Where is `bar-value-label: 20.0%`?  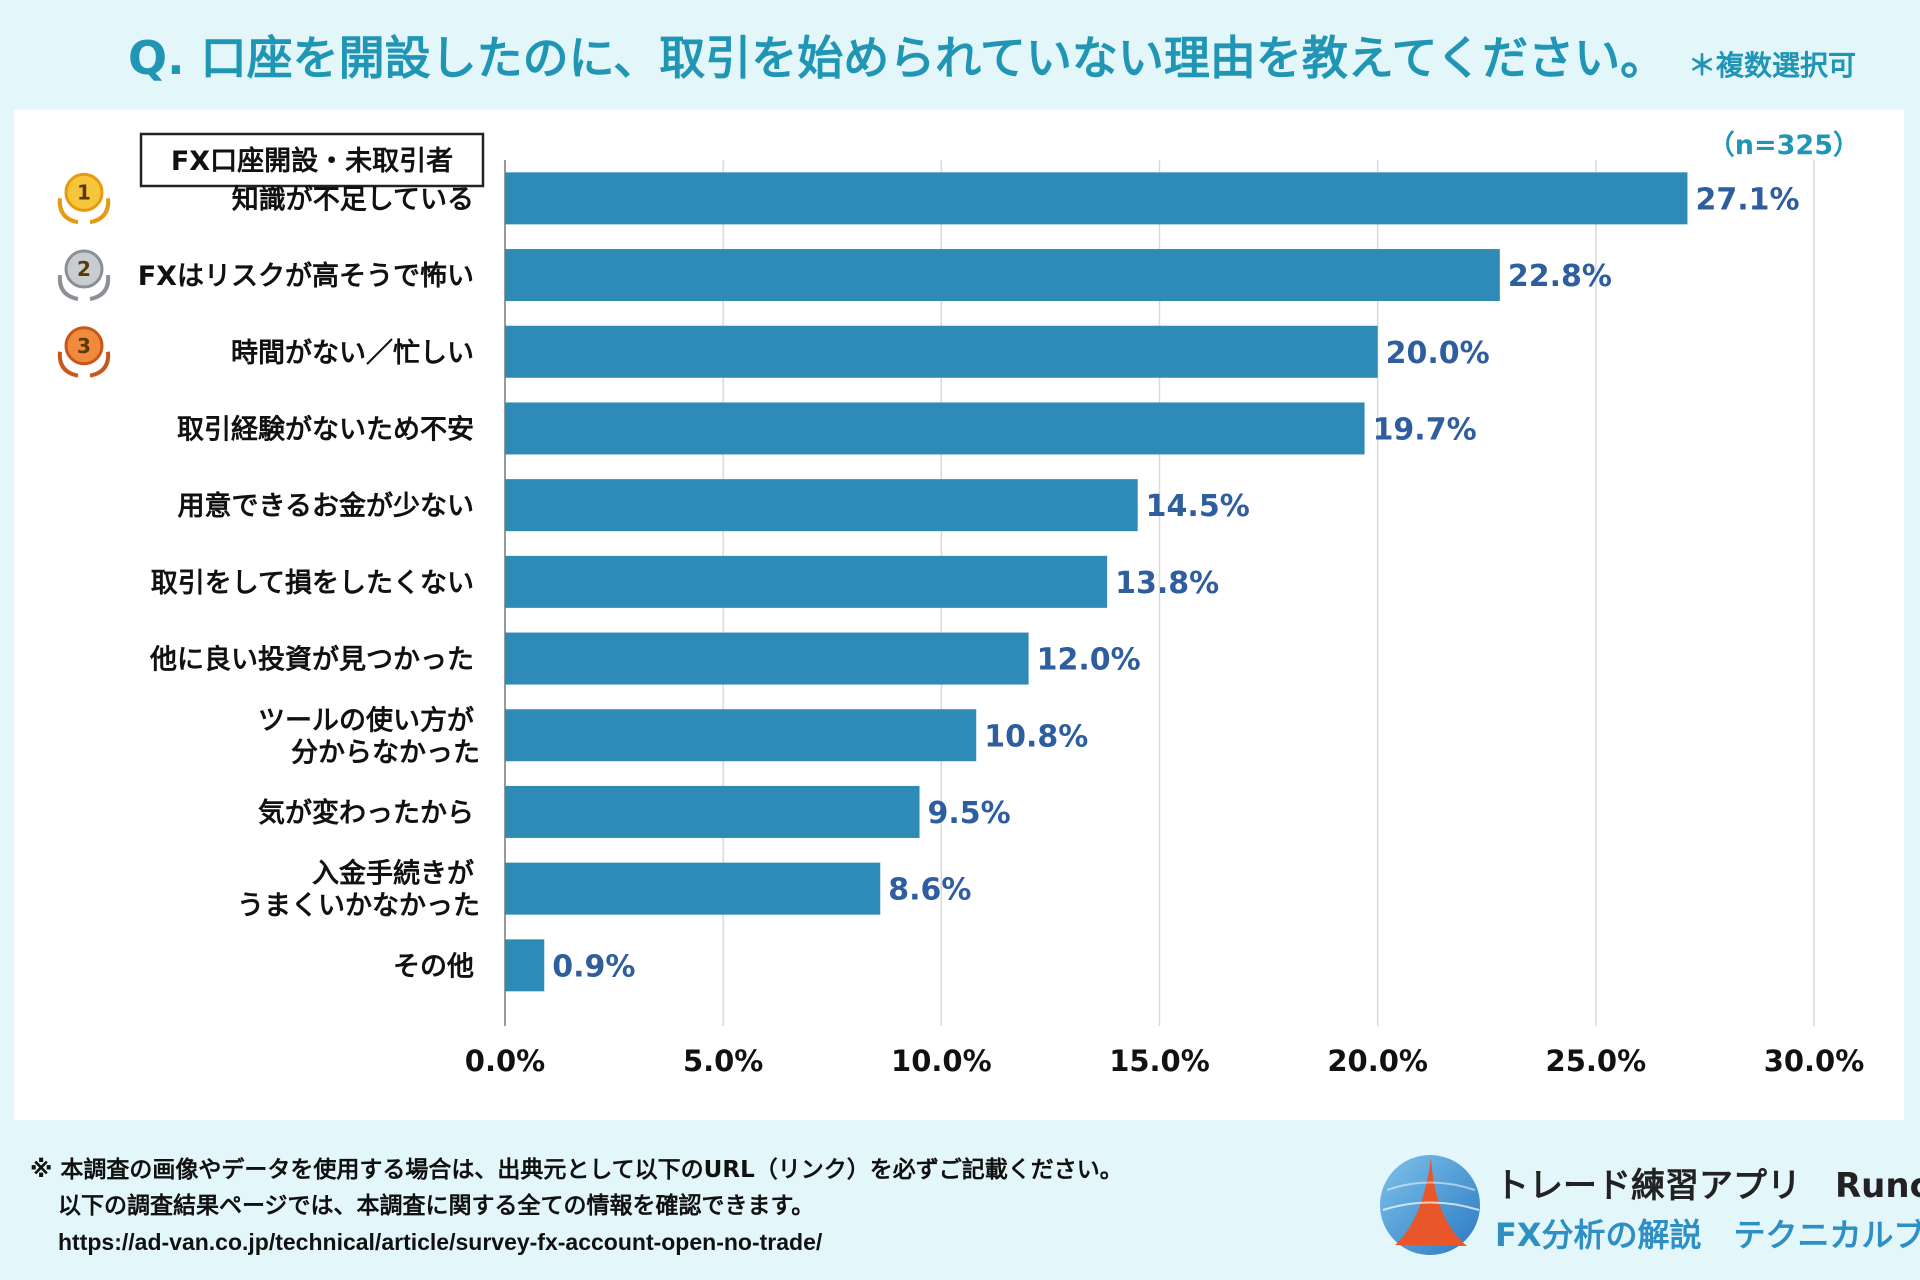 bar-value-label: 20.0% is located at coordinates (1438, 353).